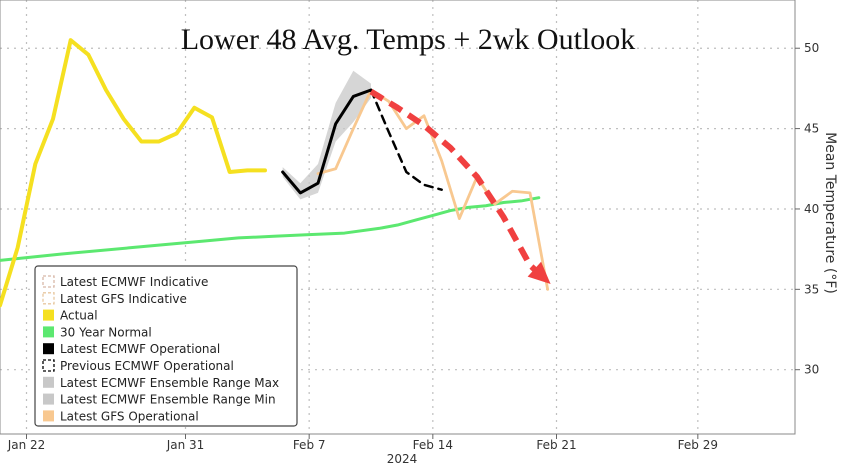 This screenshot has width=848, height=466. I want to click on legend-label: Actual, so click(79, 316).